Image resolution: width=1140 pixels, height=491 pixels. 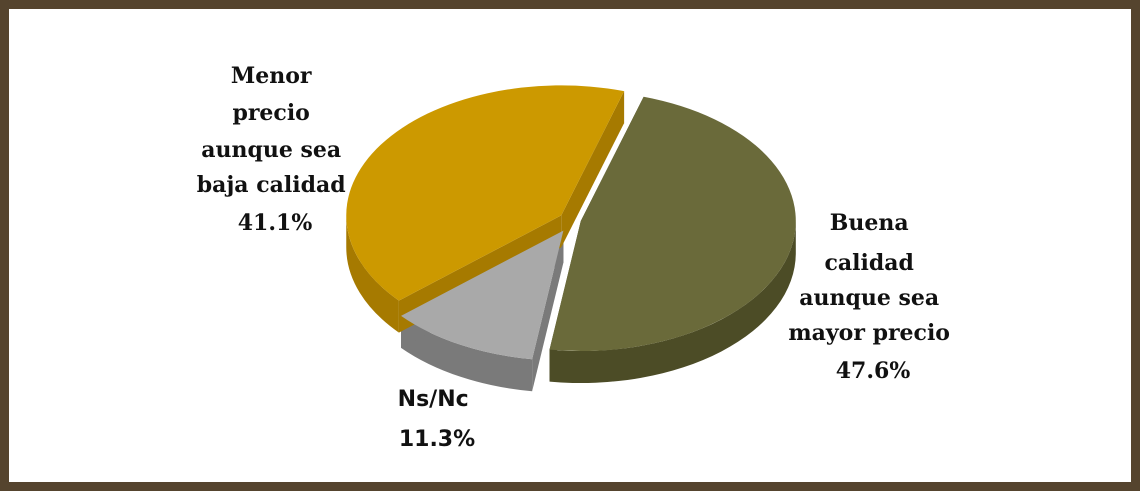 I want to click on slice-menor-precio-side, so click(x=372, y=274).